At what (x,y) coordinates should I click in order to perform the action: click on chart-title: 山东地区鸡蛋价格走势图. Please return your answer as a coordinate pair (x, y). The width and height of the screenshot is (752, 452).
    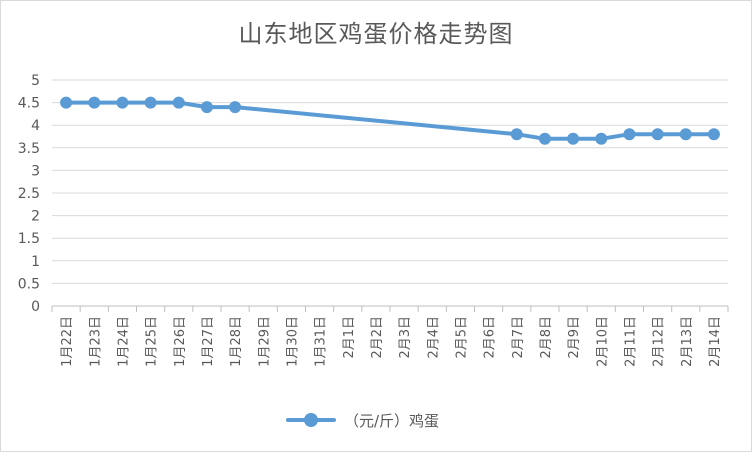
    Looking at the image, I should click on (376, 34).